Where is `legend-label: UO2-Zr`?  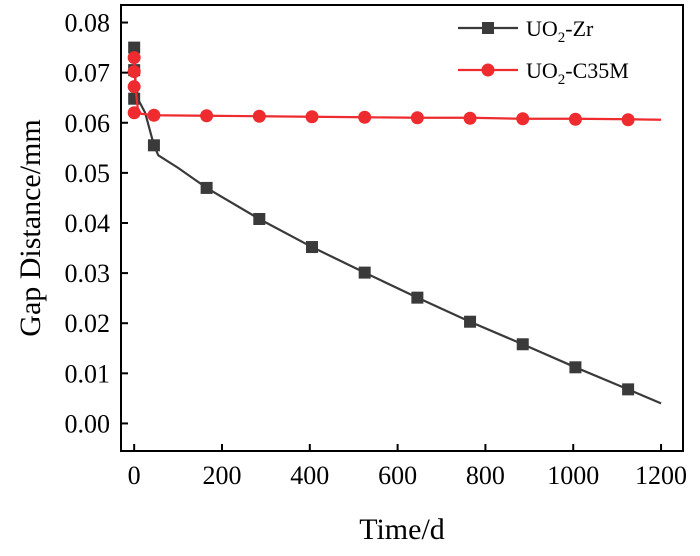
legend-label: UO2-Zr is located at coordinates (560, 31).